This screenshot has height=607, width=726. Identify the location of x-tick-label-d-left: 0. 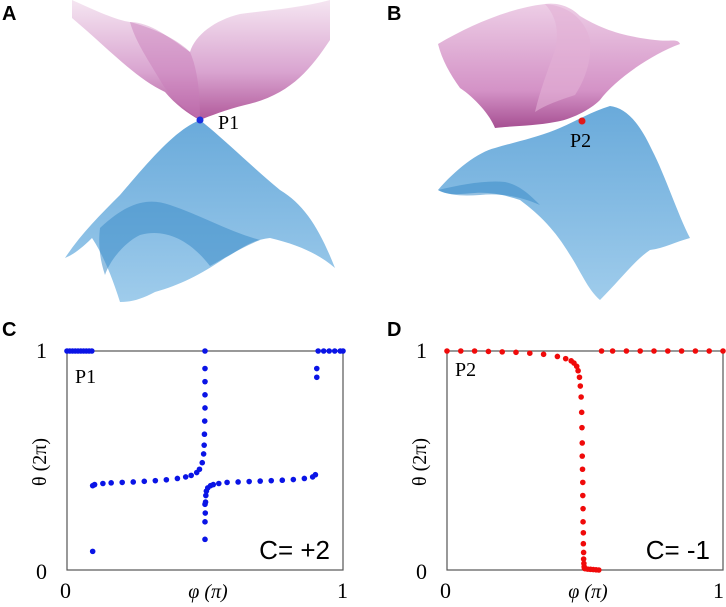
(445, 590).